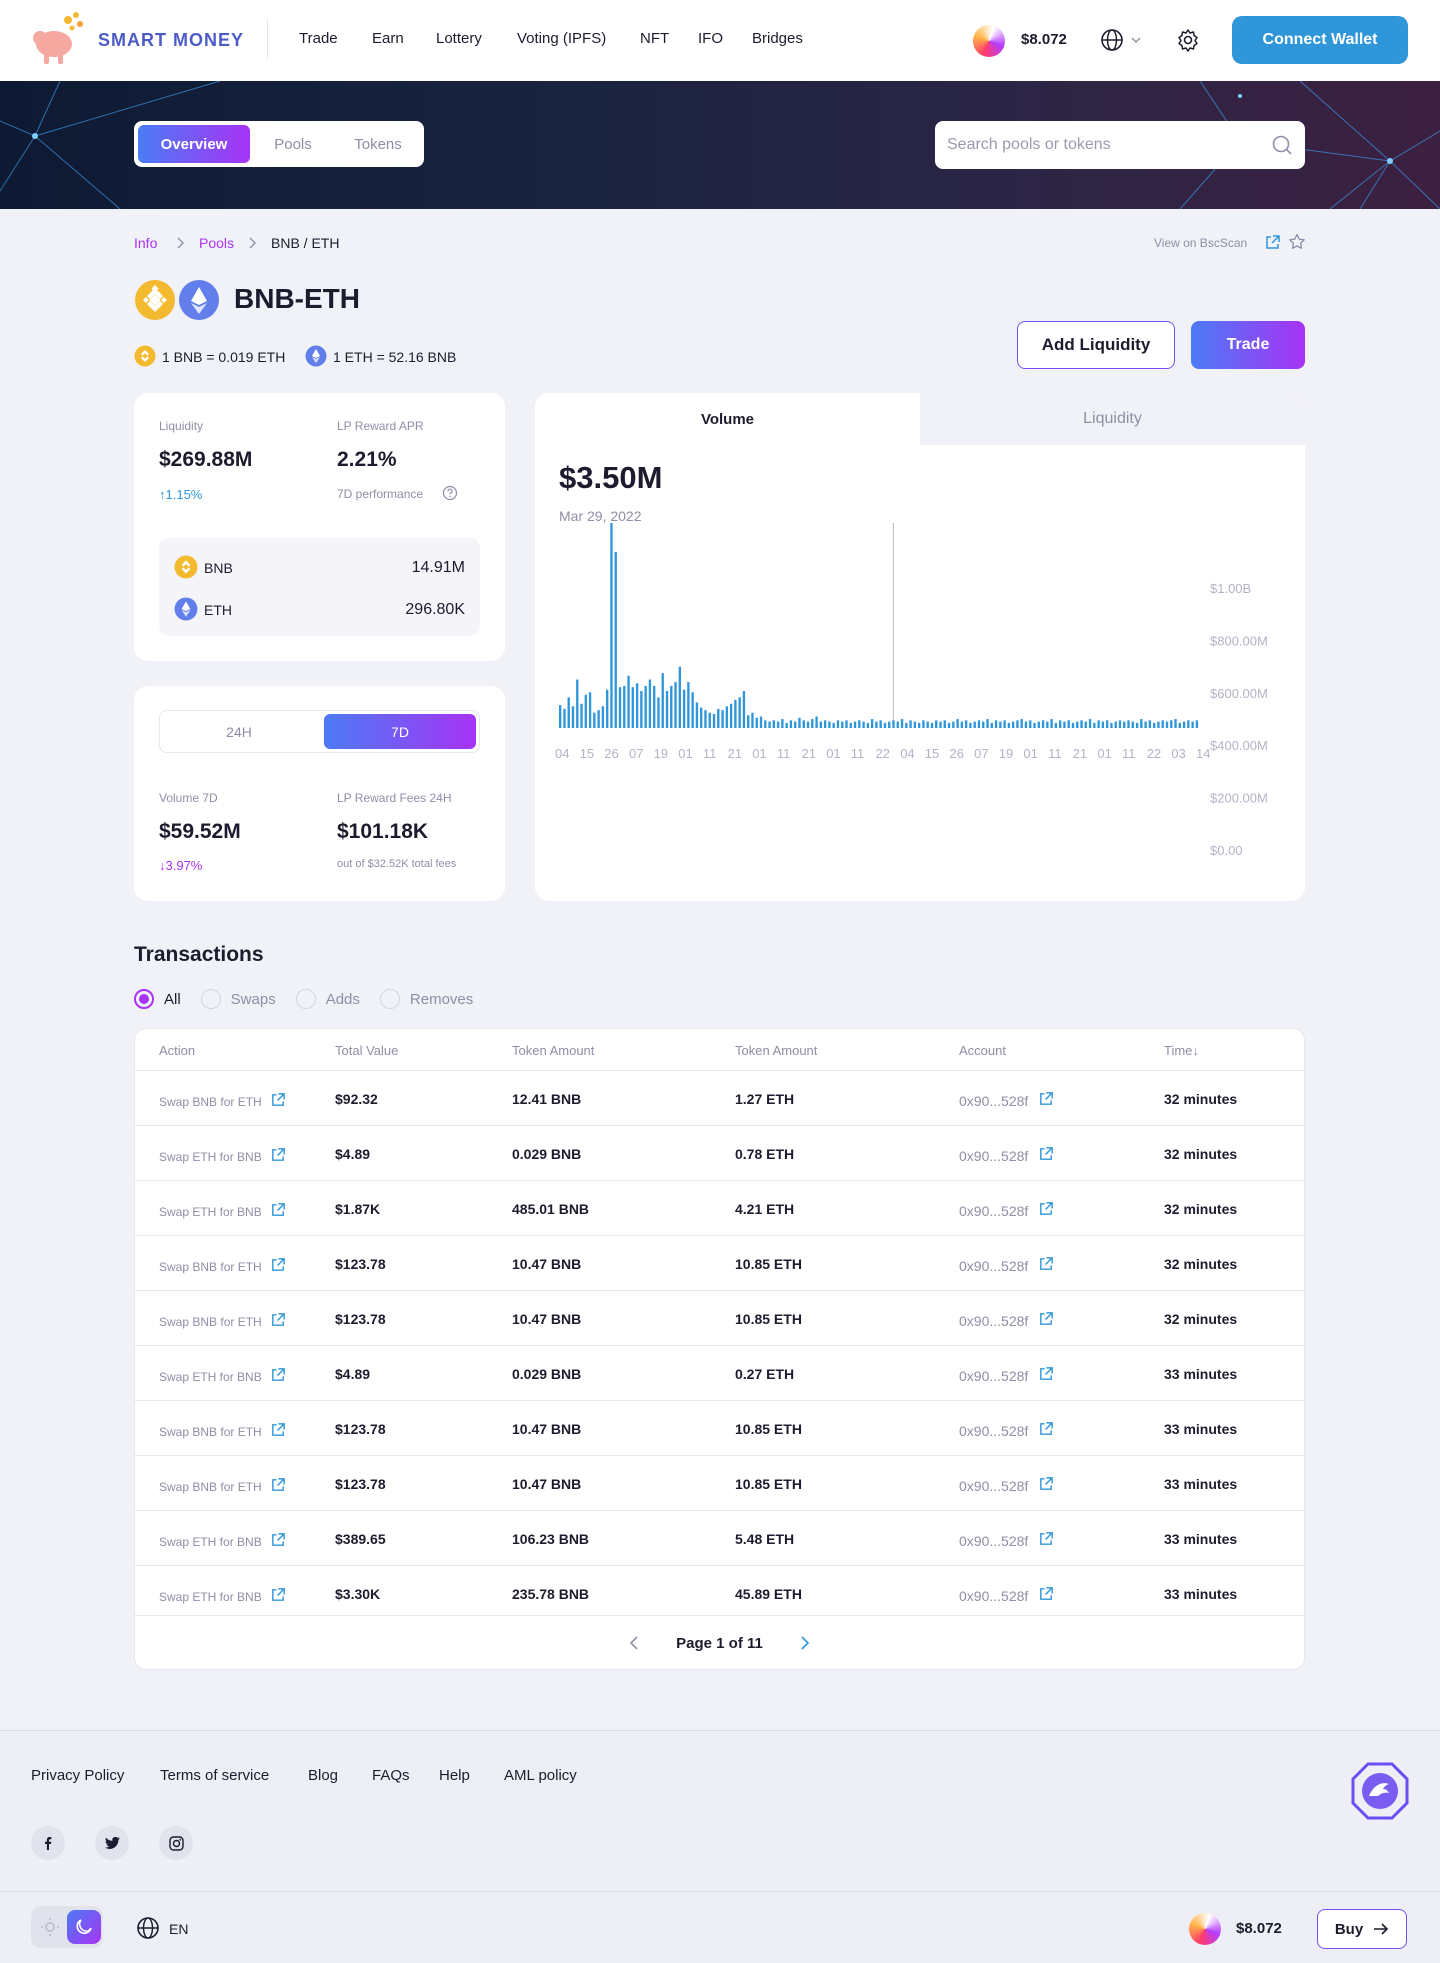 The width and height of the screenshot is (1440, 1963). What do you see at coordinates (58, 39) in the screenshot?
I see `piggy-logo-icon` at bounding box center [58, 39].